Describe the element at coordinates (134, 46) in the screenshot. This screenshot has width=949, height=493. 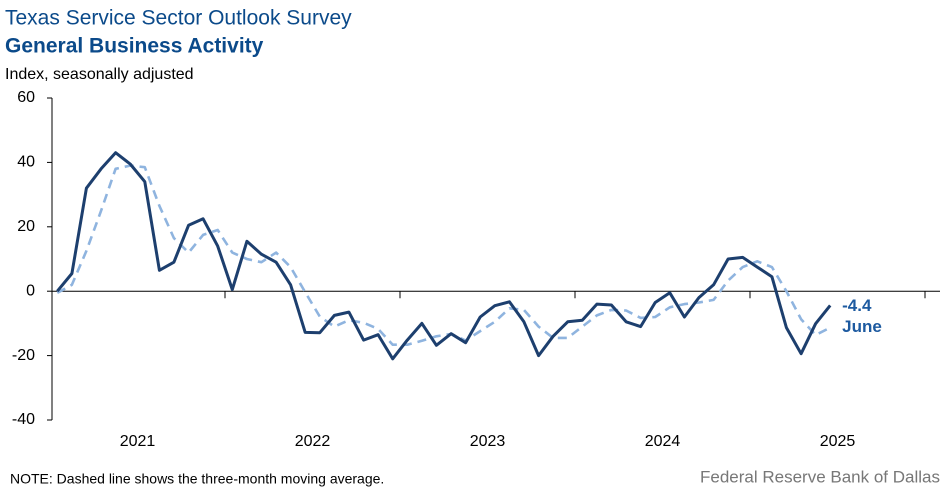
I see `chart-subtitle: General Business Activity` at that location.